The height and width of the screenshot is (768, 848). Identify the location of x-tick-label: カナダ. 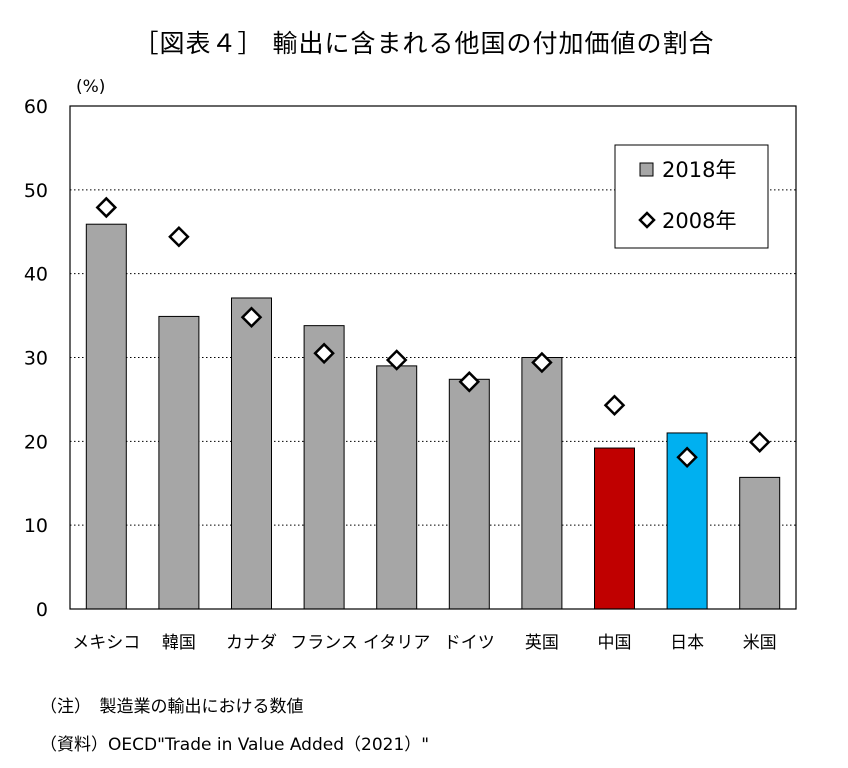
(251, 643).